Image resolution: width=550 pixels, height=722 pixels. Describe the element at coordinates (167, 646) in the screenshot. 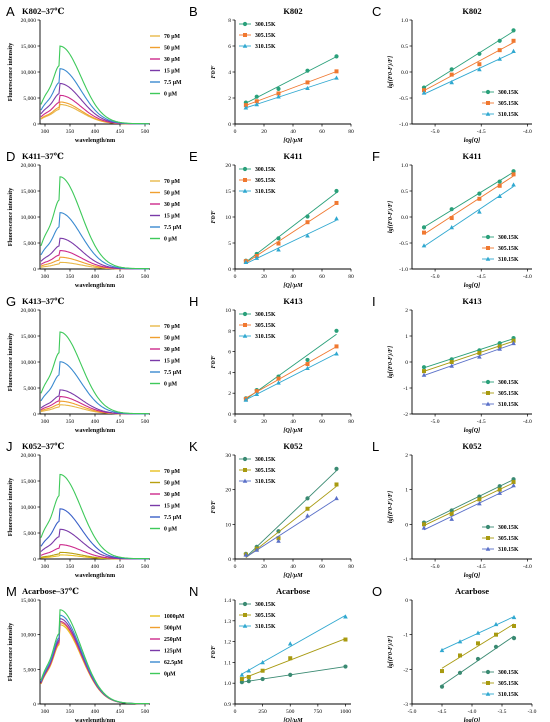

I see `legend: 1000μM 500μM 250μM 125μM 62.5μM 0μM` at that location.